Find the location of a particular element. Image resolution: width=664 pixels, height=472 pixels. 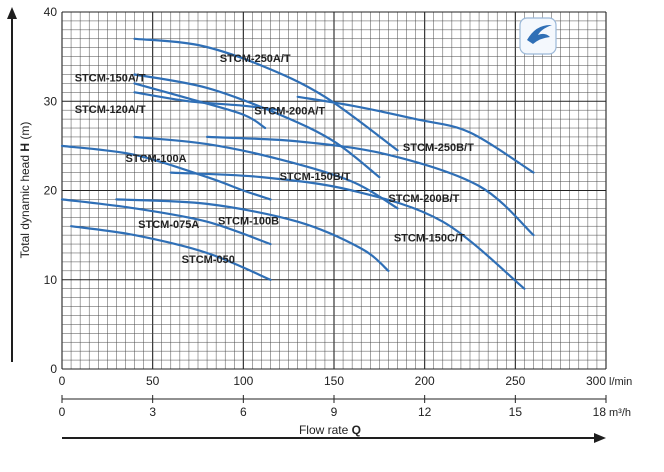

x-tick-label: 0 is located at coordinates (62, 381).